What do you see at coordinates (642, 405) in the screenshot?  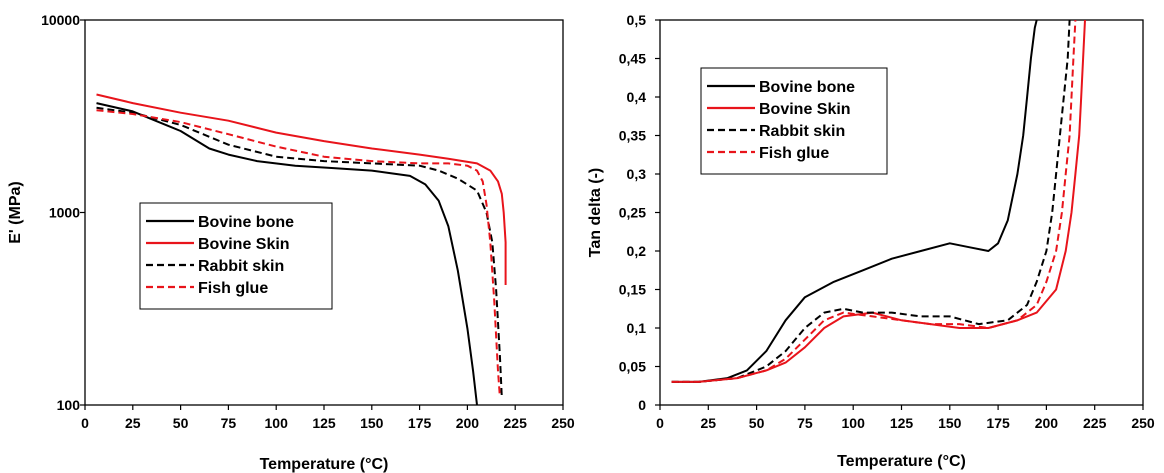 I see `y-tick-label: 0` at bounding box center [642, 405].